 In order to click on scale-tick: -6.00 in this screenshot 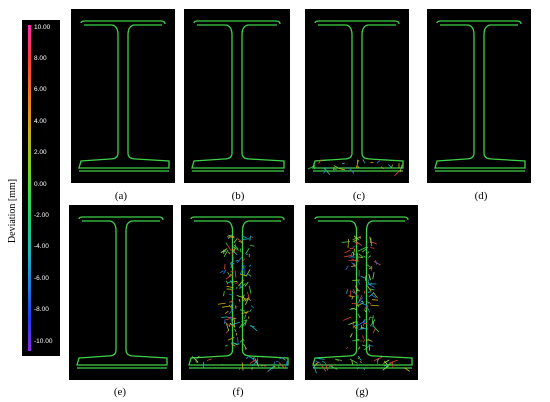, I will do `click(41, 278)`.